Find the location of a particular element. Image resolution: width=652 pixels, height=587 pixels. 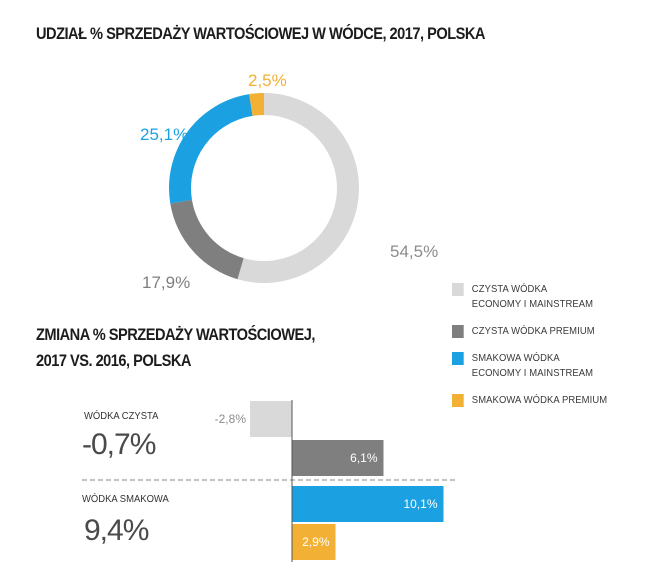

donut-label-czysta-premium: 17,9% is located at coordinates (166, 282).